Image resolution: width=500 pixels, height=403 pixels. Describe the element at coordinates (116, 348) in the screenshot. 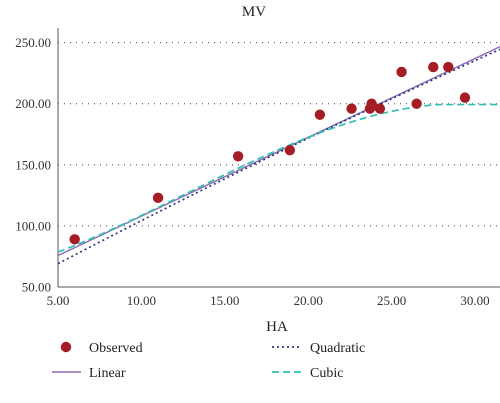

I see `legend-label-observed: Observed` at that location.